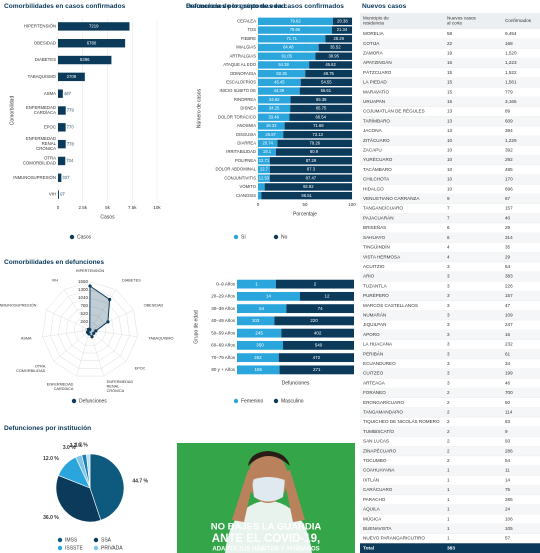  I want to click on table-cell: HIDALGO, so click(373, 188).